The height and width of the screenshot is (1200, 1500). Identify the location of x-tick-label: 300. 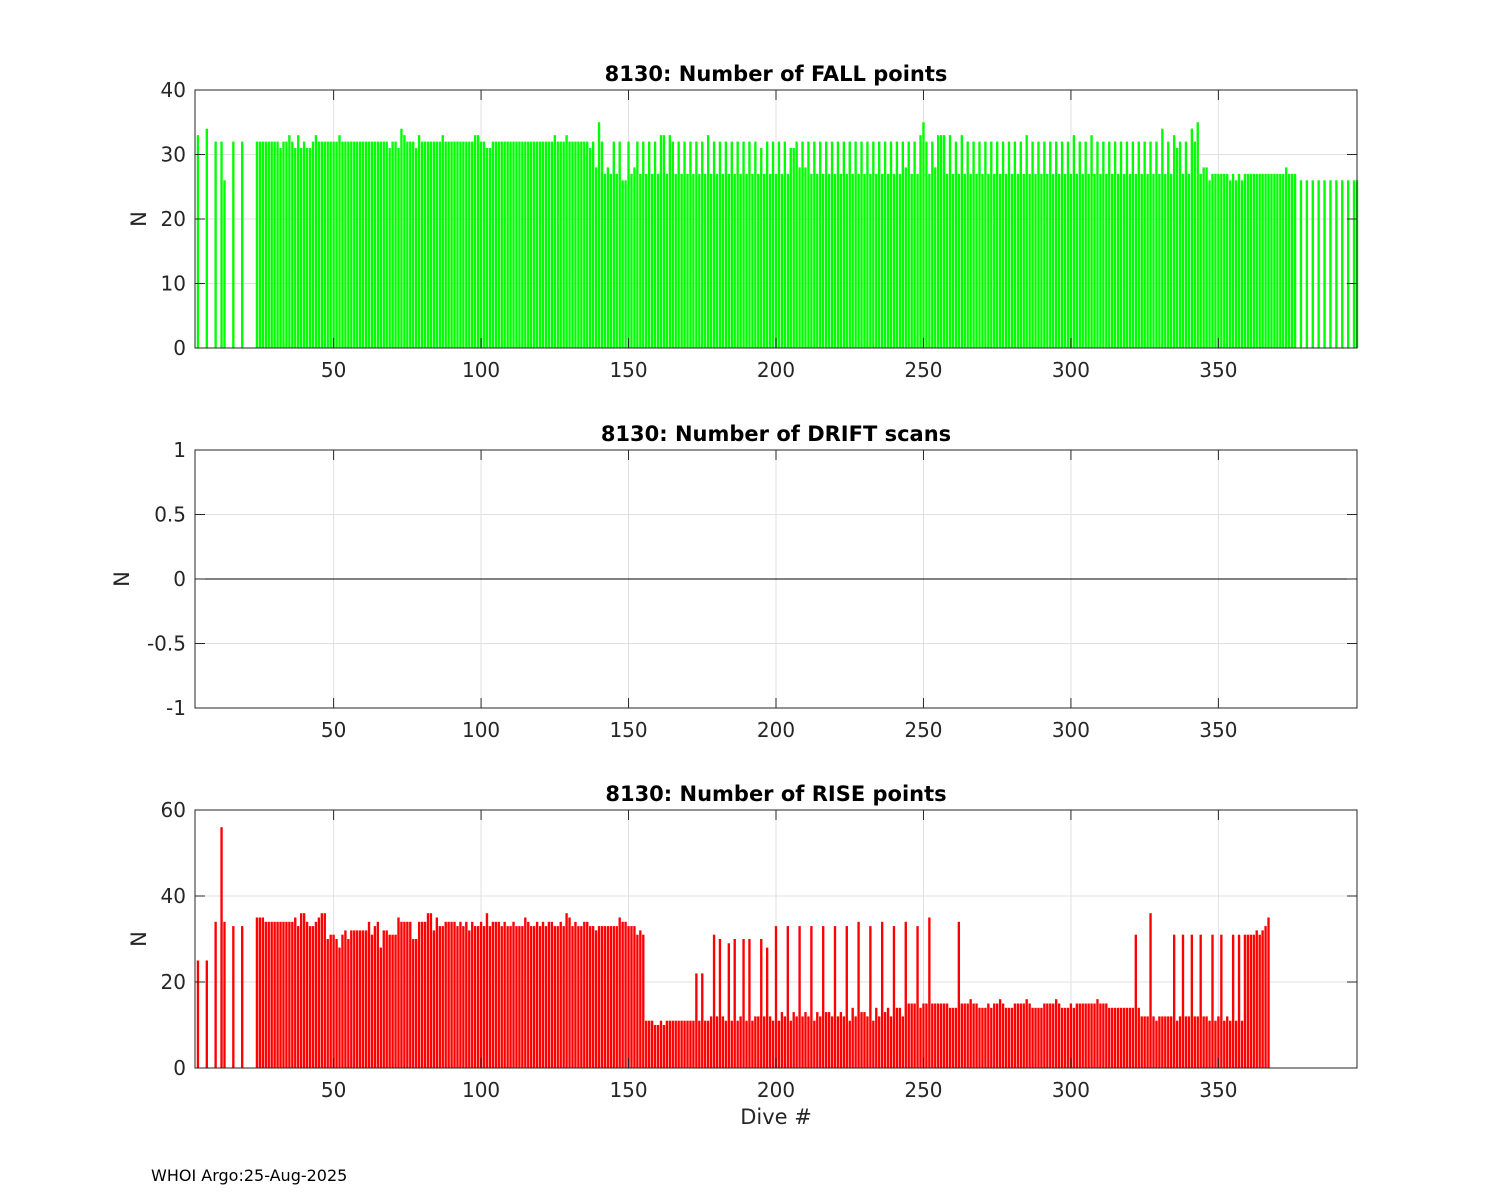
(1071, 370).